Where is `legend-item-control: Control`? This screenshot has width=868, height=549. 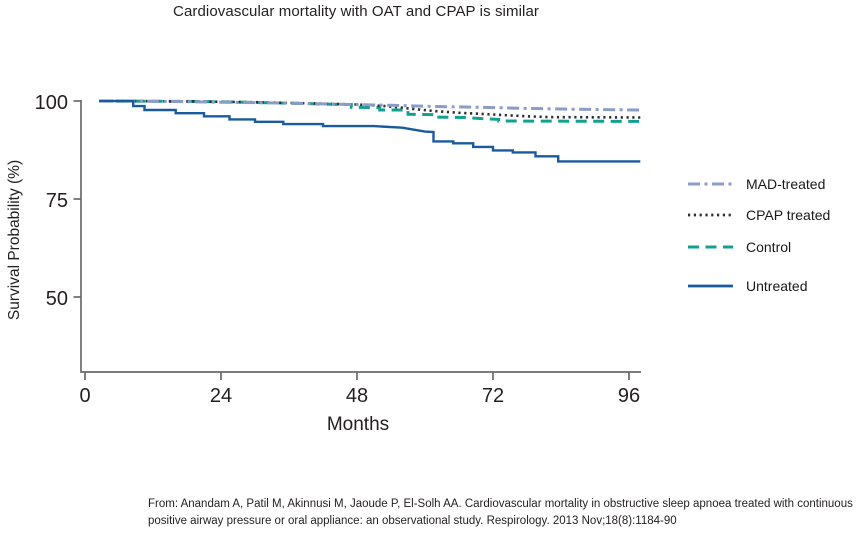 legend-item-control: Control is located at coordinates (758, 247).